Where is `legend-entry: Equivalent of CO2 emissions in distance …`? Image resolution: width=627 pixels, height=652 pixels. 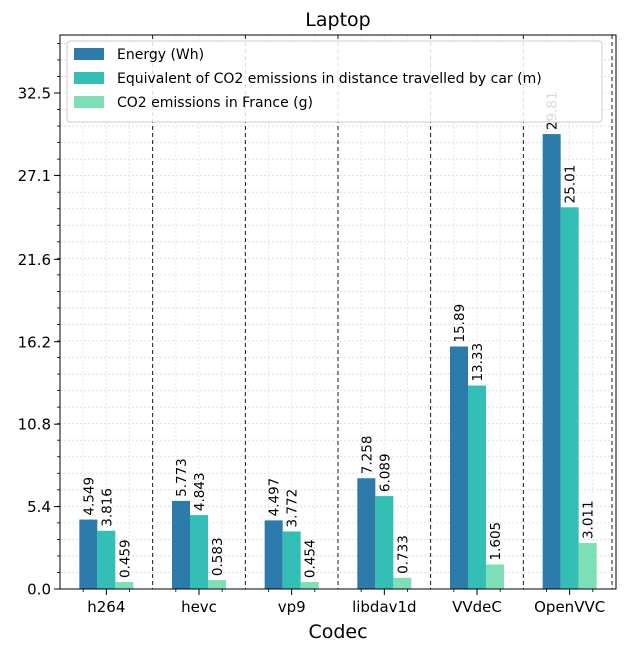 legend-entry: Equivalent of CO2 emissions in distance … is located at coordinates (329, 79).